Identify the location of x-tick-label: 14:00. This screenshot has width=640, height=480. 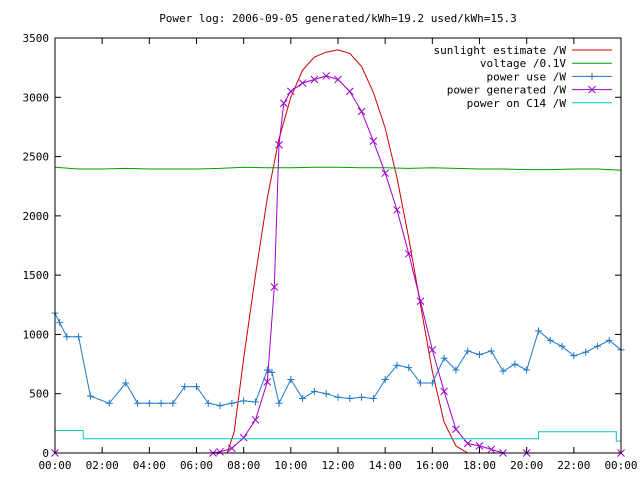
(385, 465).